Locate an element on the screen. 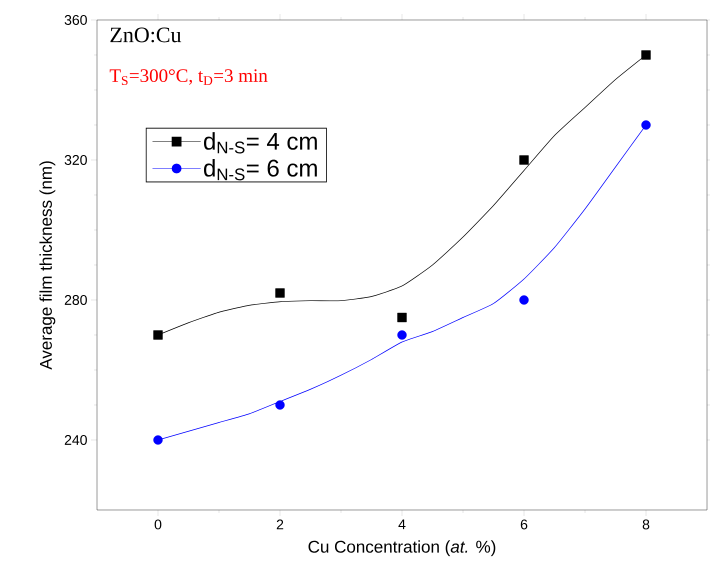  annotation: ZnO:Cu is located at coordinates (146, 35).